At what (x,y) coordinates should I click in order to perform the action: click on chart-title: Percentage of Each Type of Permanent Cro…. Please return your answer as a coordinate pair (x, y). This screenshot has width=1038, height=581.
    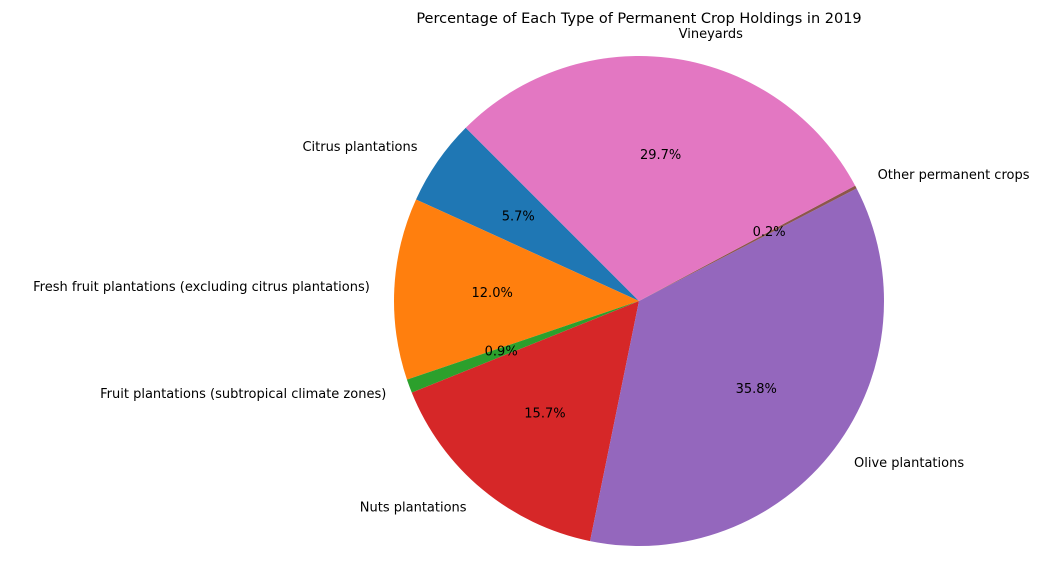
    Looking at the image, I should click on (638, 19).